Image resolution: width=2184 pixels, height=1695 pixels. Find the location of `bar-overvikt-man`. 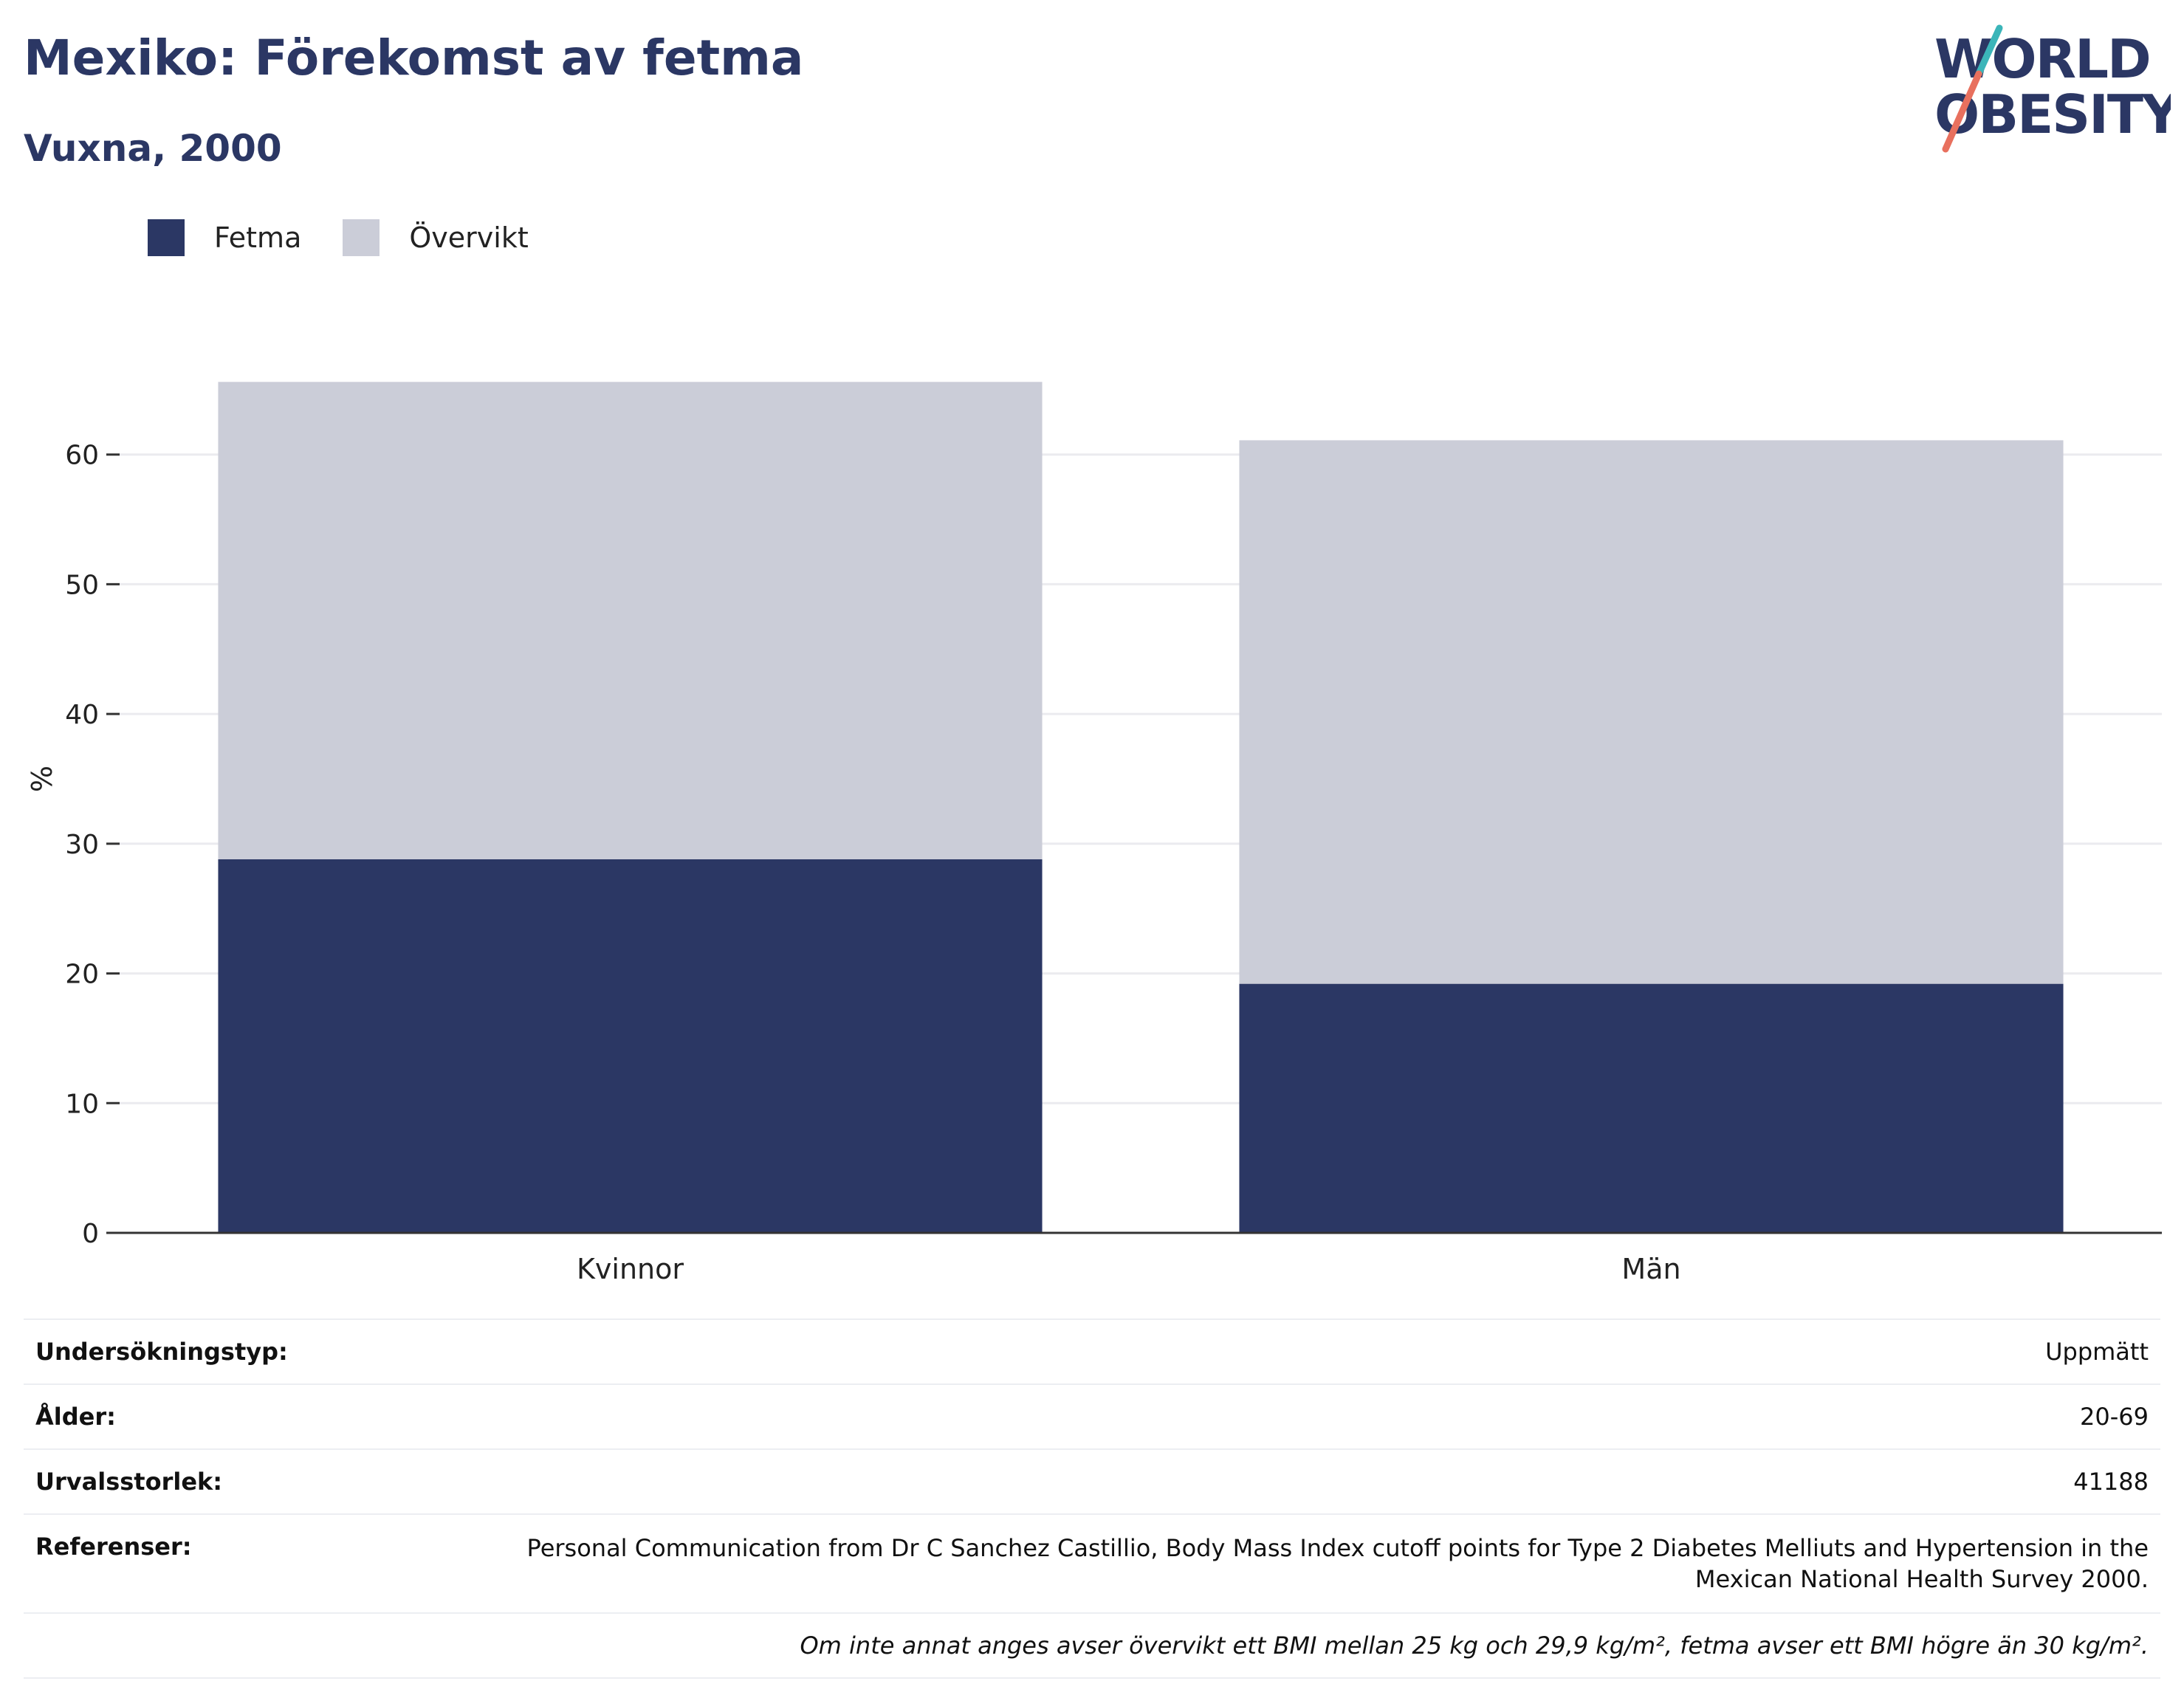

bar-overvikt-man is located at coordinates (1651, 712).